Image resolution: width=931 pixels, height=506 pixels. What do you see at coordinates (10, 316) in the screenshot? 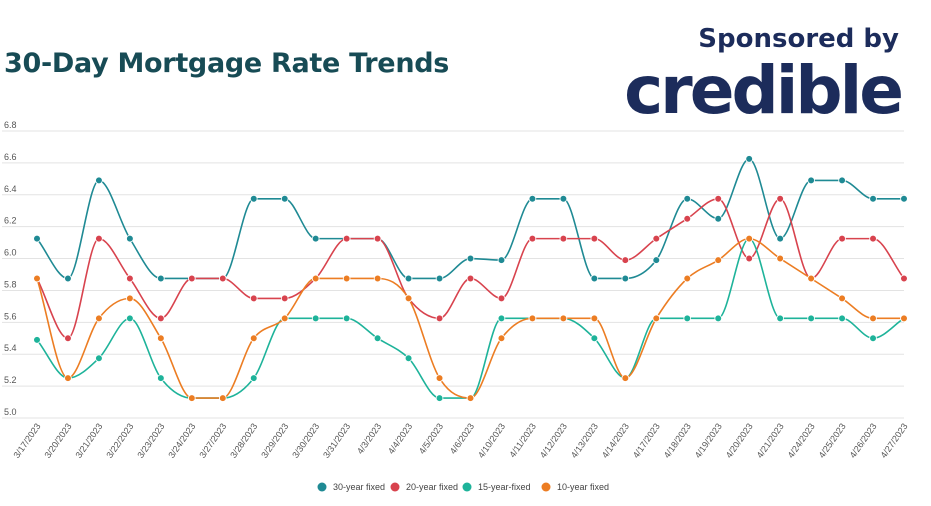
I see `y-tick-label: 5.6` at bounding box center [10, 316].